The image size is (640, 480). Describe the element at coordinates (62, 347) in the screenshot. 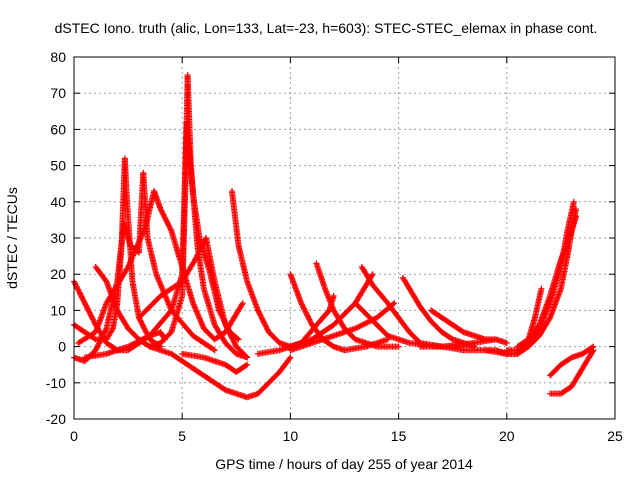

I see `y-tick-label: 0` at that location.